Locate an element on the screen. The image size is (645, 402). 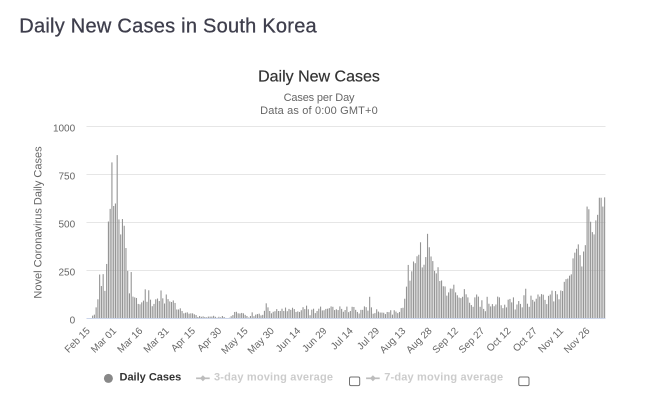
svg-text: Sep 12 is located at coordinates (446, 340).